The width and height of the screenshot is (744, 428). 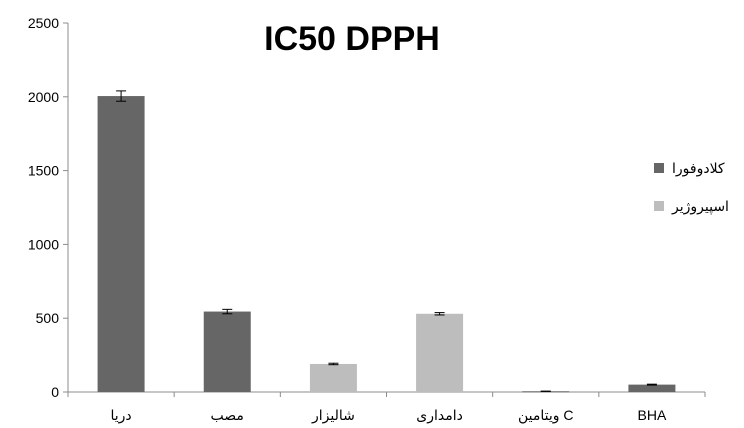 What do you see at coordinates (43, 23) in the screenshot?
I see `y-tick-label: 2500` at bounding box center [43, 23].